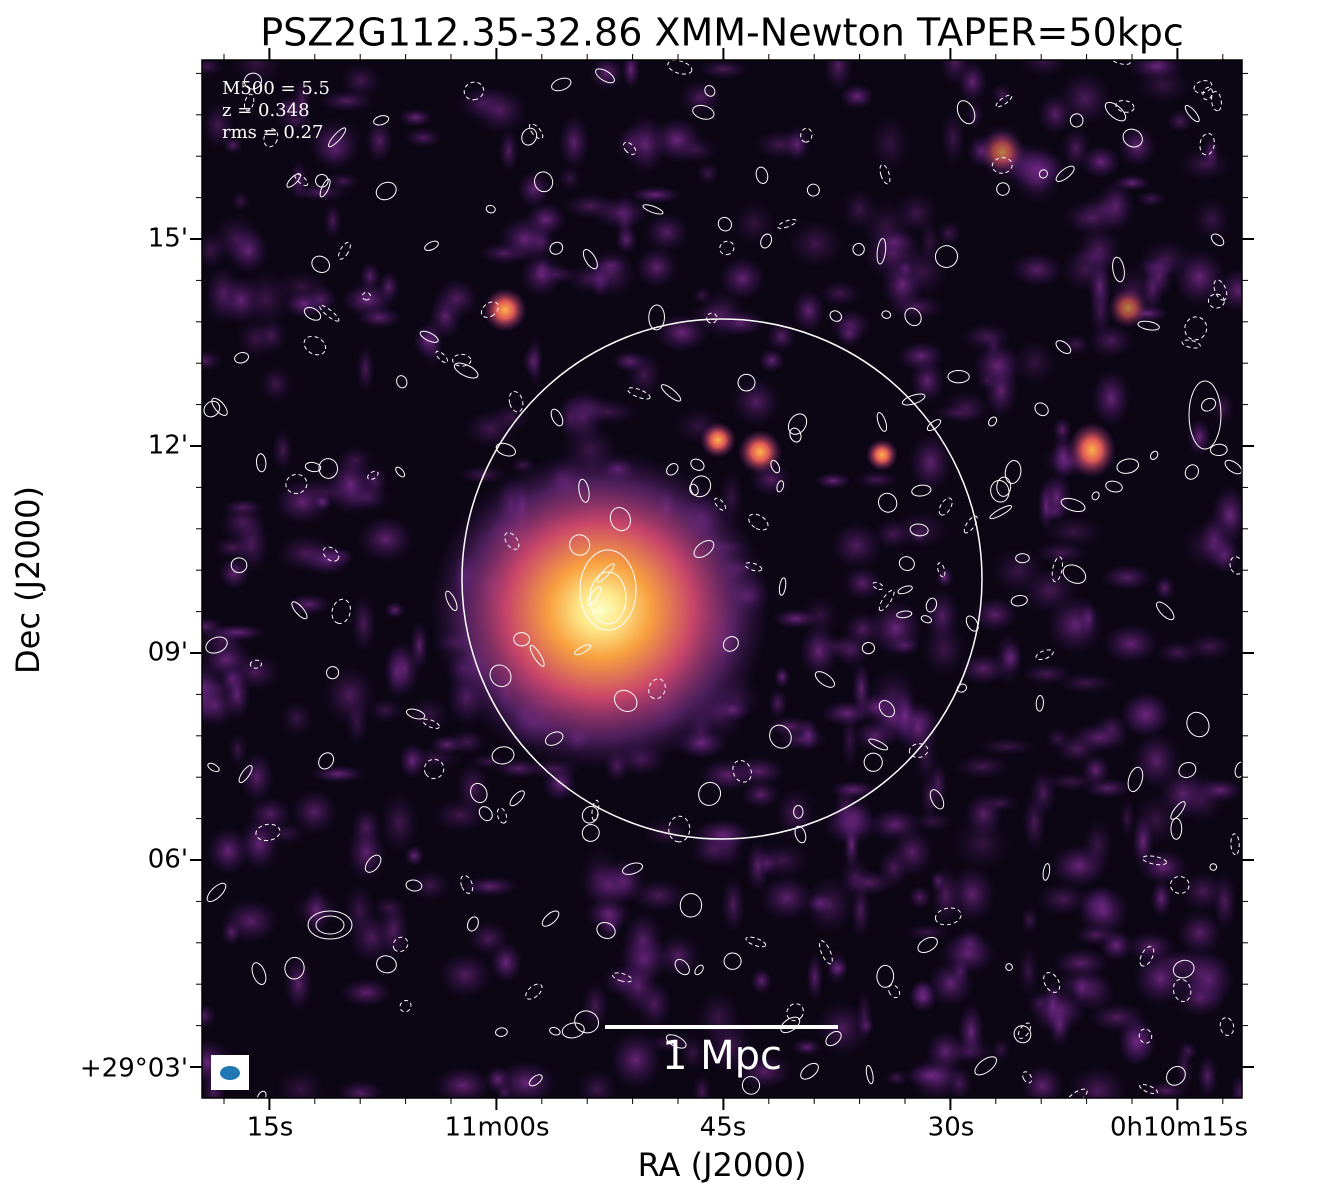 The width and height of the screenshot is (1321, 1204). Describe the element at coordinates (723, 1128) in the screenshot. I see `x-tick-label: 45s` at that location.